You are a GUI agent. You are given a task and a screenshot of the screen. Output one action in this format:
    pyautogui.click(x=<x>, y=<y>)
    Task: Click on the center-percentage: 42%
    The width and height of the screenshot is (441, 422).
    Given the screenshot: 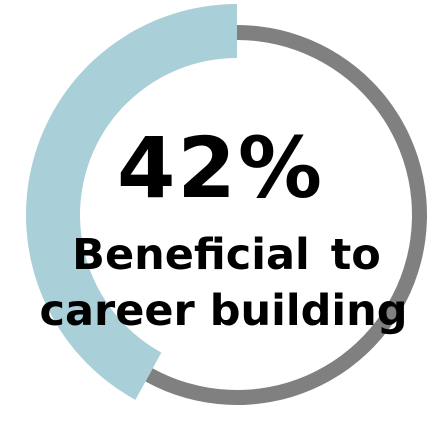 What is the action you would take?
    pyautogui.click(x=220, y=168)
    